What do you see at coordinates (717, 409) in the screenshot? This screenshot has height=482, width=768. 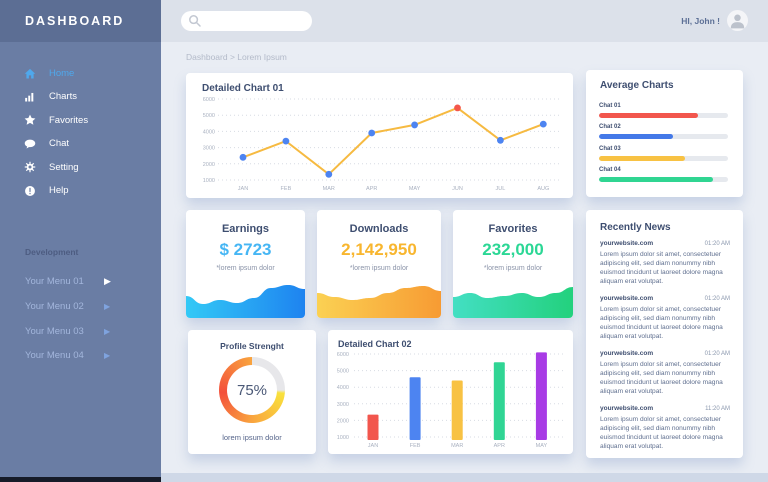 I see `news-timestamp: 11:20 AM` at bounding box center [717, 409].